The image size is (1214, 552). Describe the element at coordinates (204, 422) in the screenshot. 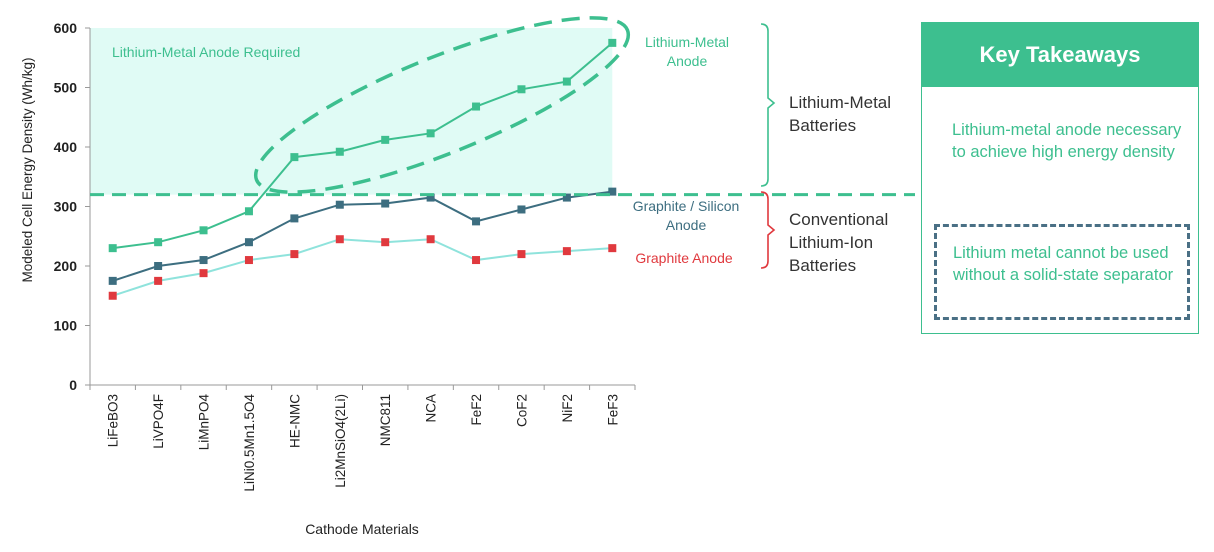

I see `x-tick-label: LiMnPO4` at that location.